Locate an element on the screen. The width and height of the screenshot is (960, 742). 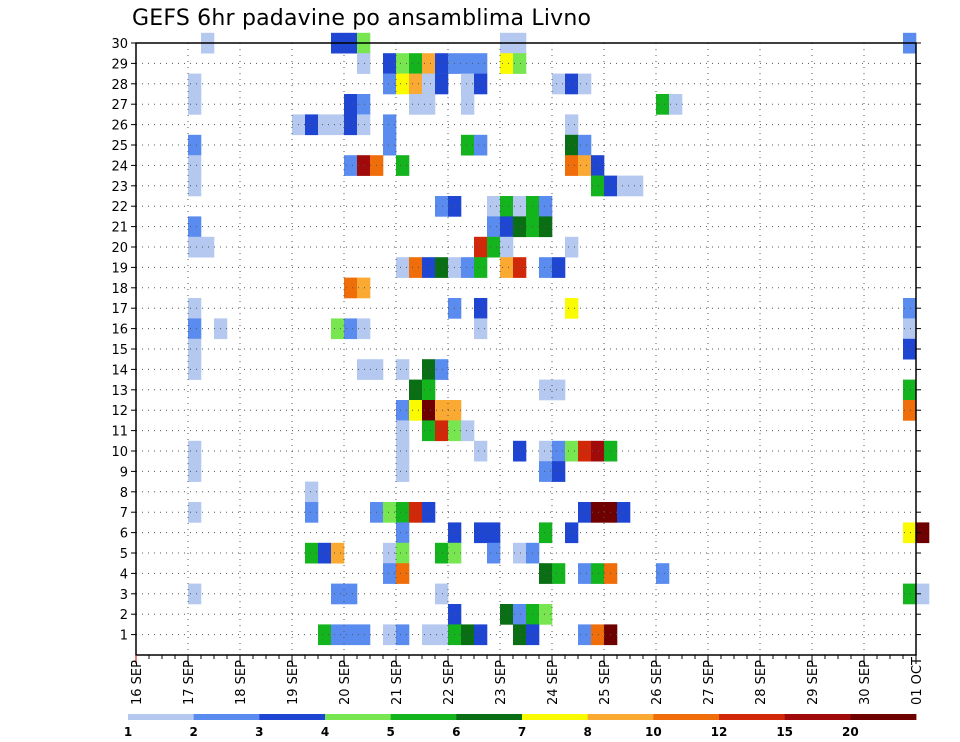
y-tick-label: 2 is located at coordinates (124, 615).